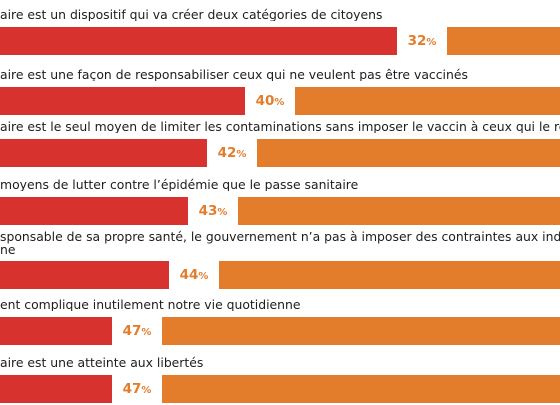  What do you see at coordinates (364, 275) in the screenshot?
I see `bar-segment-right: 44%` at bounding box center [364, 275].